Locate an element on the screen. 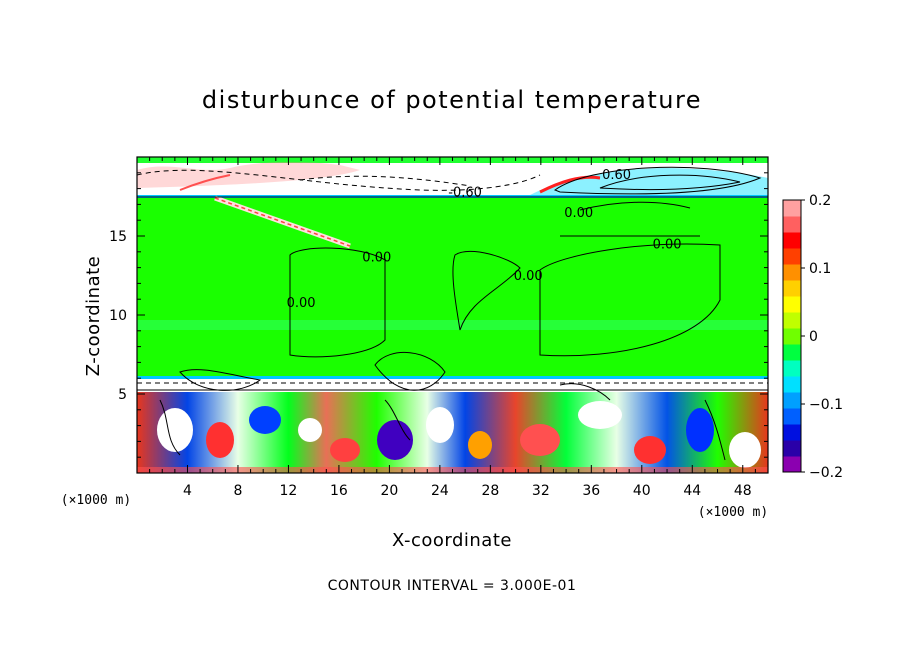 Image resolution: width=904 pixels, height=654 pixels. colorbar-tick-label: 0.1 is located at coordinates (820, 269).